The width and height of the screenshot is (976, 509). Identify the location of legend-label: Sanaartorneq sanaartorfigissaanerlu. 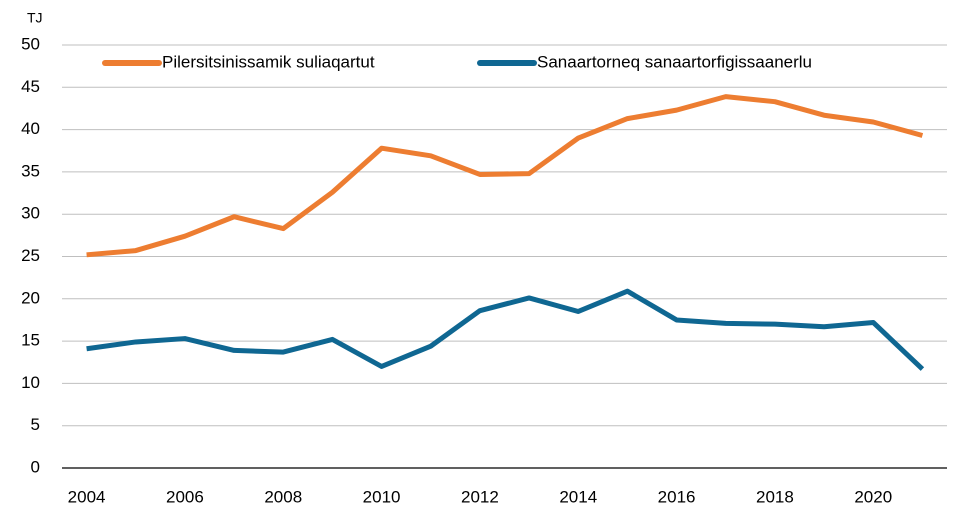
(674, 61).